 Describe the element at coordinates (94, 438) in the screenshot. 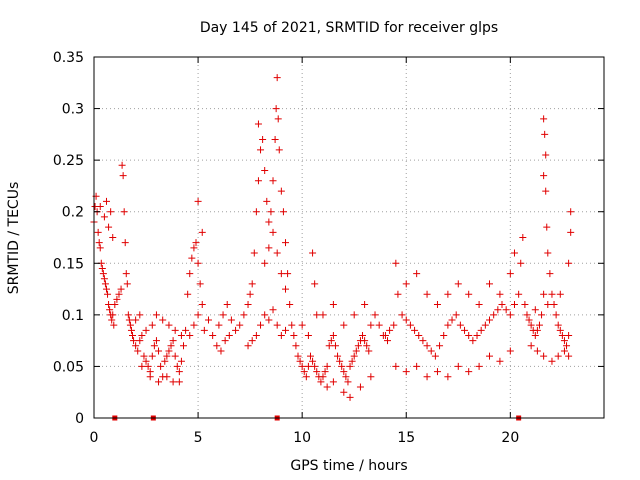

I see `x-tick-label: 0` at that location.